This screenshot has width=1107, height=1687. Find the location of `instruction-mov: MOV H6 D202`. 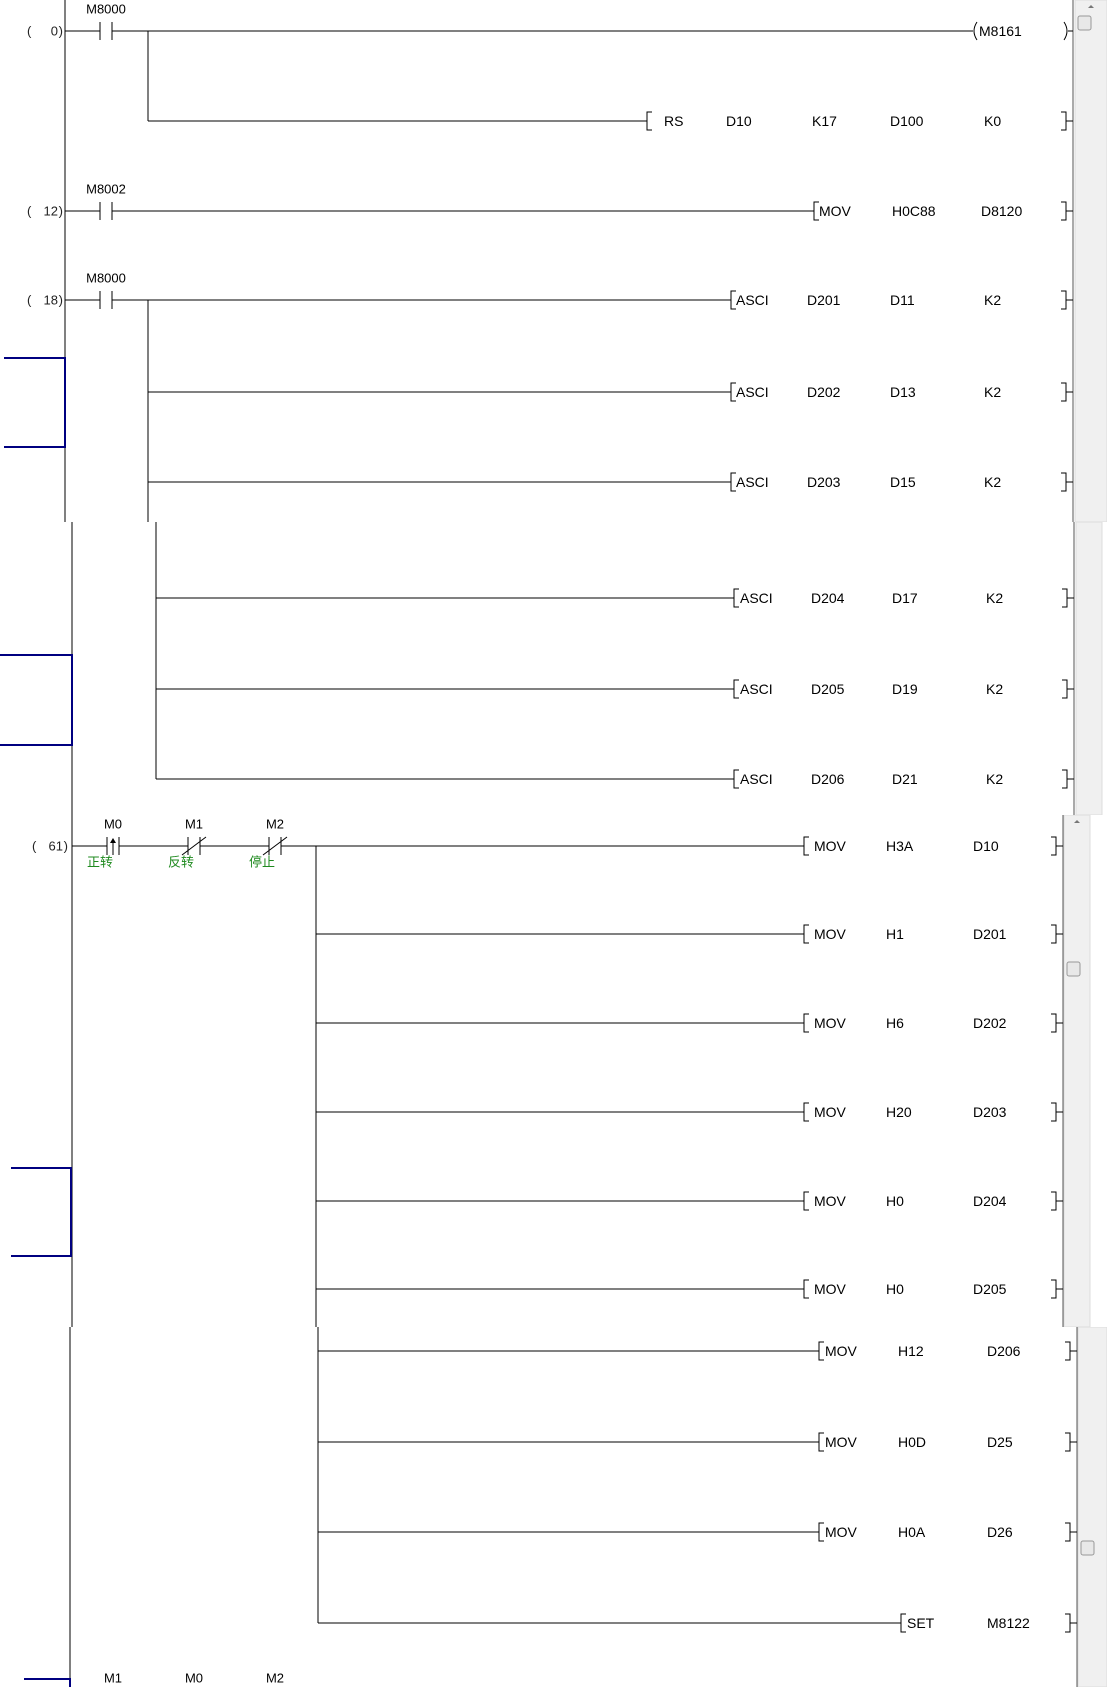

instruction-mov: MOV H6 D202 is located at coordinates (933, 1023).